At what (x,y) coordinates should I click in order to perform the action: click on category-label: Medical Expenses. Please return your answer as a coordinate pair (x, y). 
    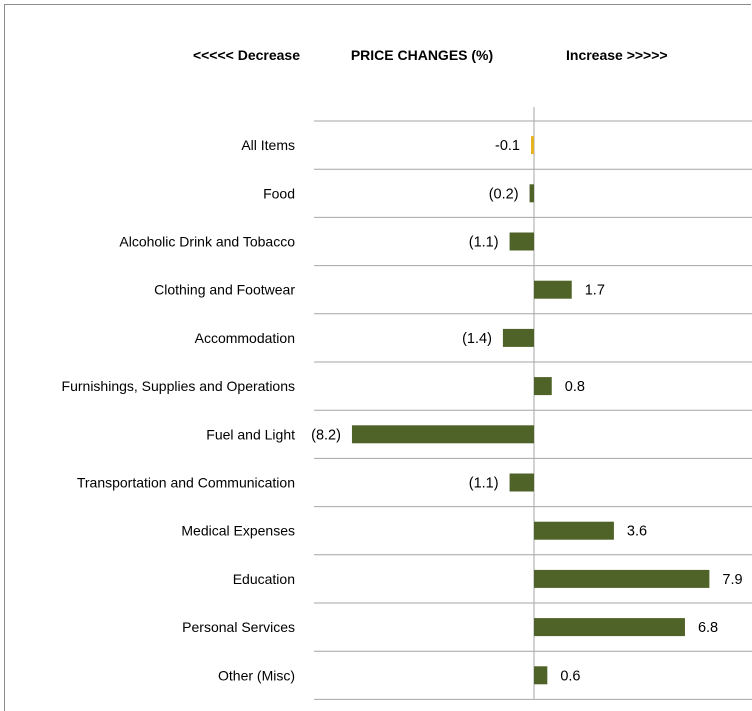
    Looking at the image, I should click on (238, 531).